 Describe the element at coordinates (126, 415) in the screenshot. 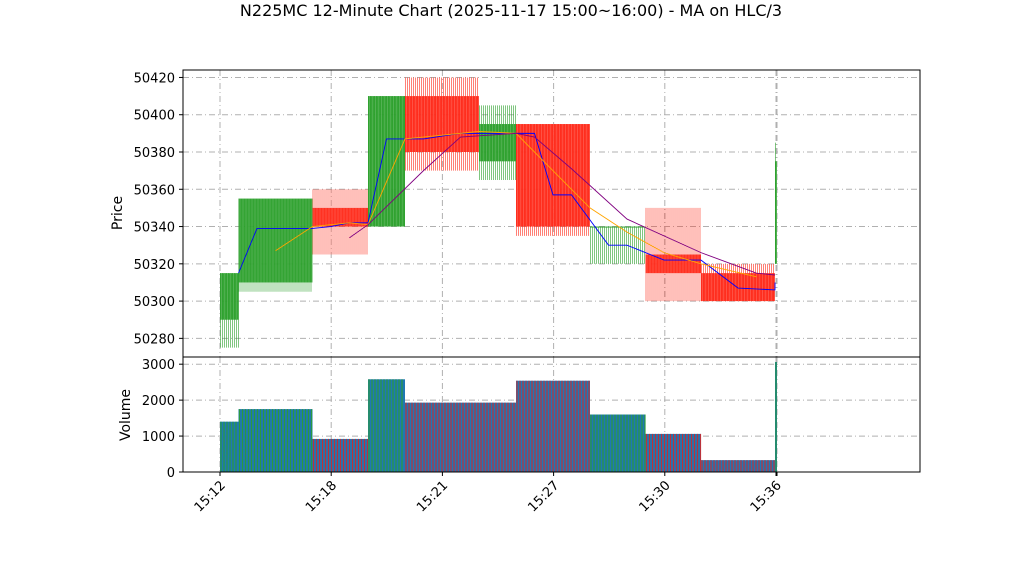

I see `volume-y-axis-label: Volume` at that location.